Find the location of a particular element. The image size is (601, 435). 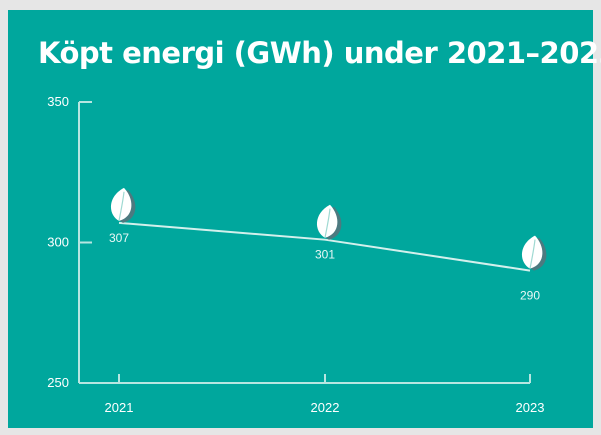

markers-layer is located at coordinates (328, 229).